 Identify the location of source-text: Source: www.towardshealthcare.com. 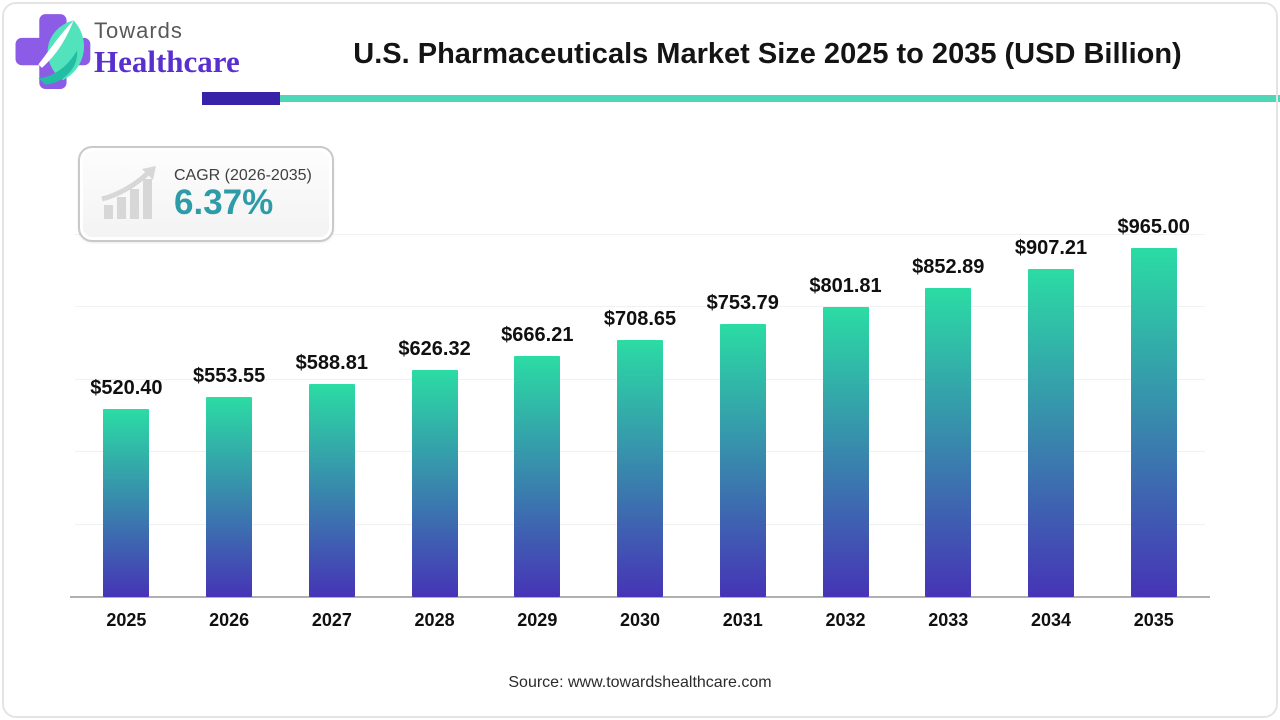
(640, 682).